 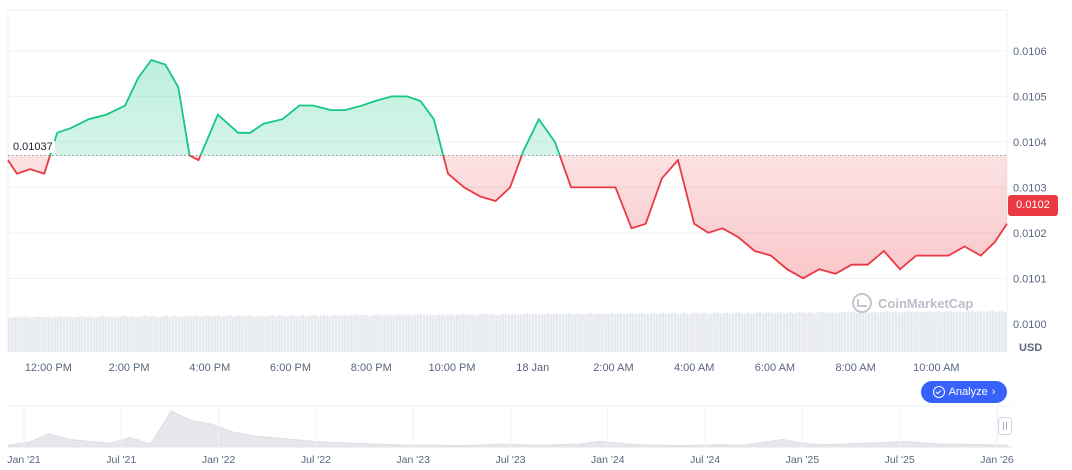 I want to click on navigator-tick-label: Jan '22, so click(x=219, y=460).